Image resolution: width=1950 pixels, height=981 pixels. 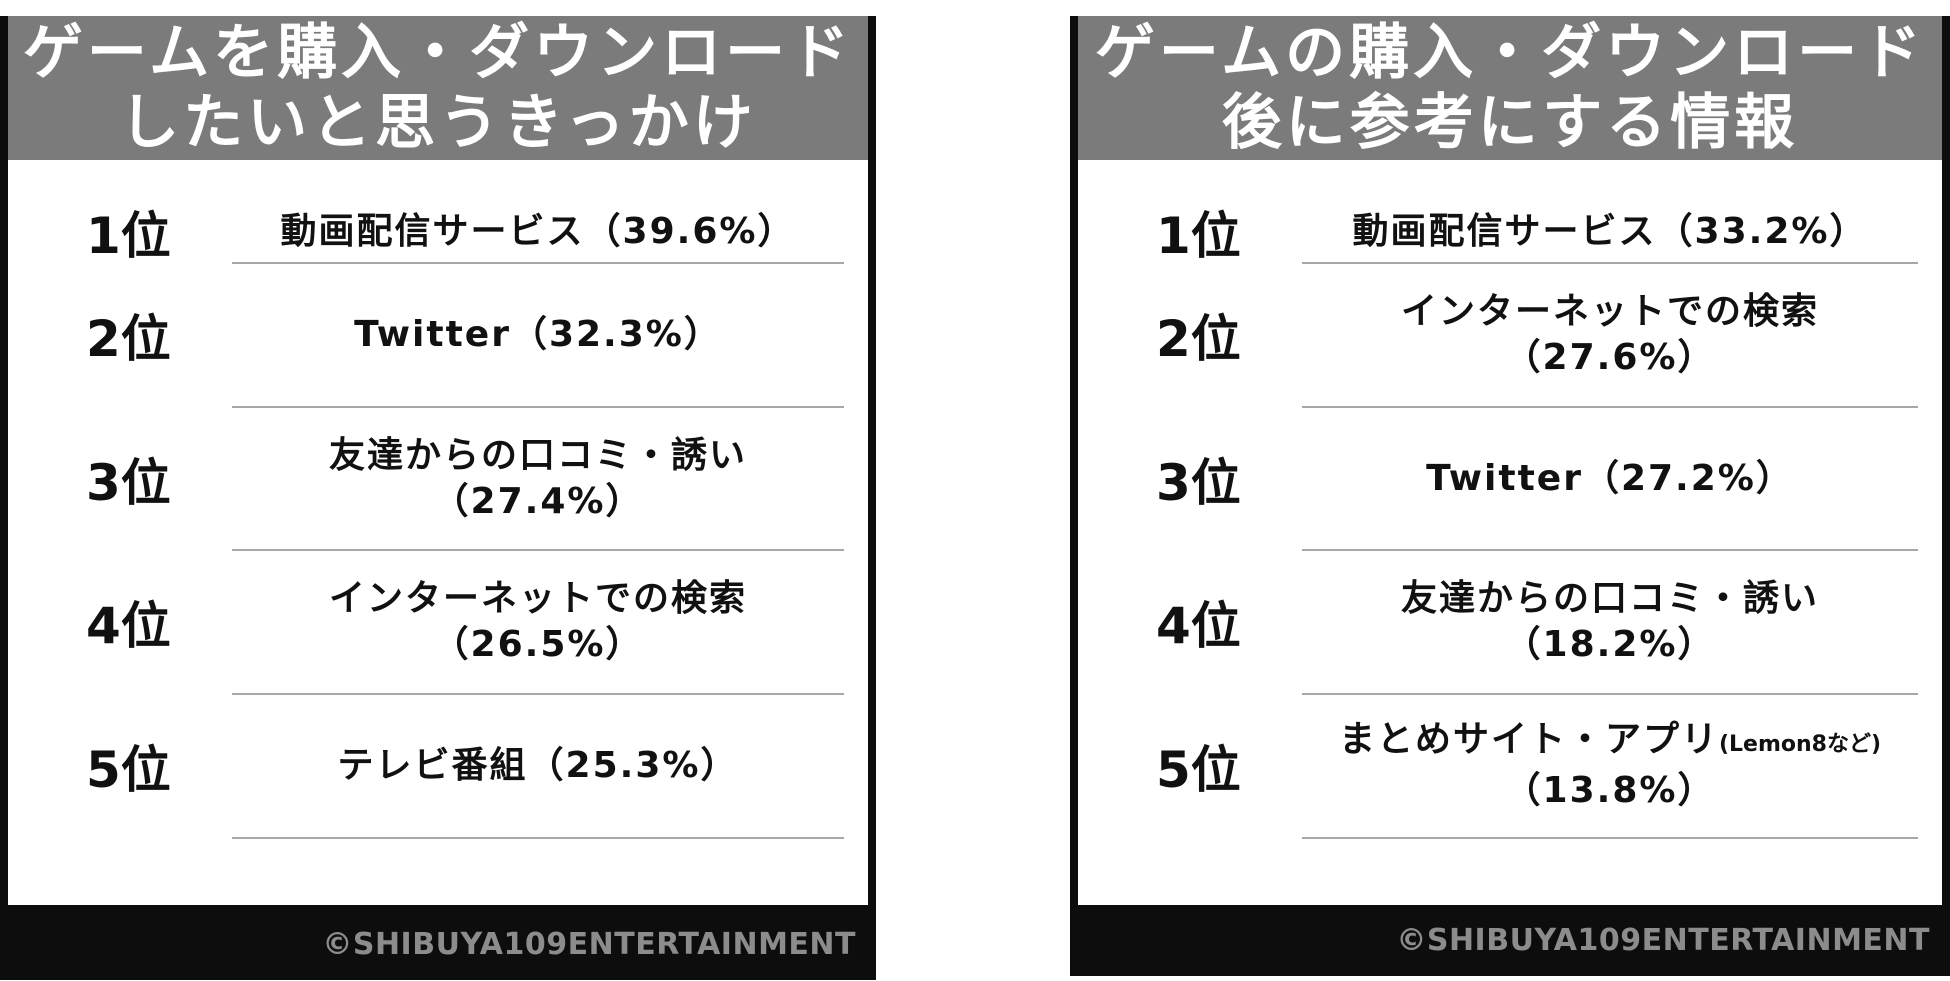 I want to click on item-text: Twitter（32.3%）, so click(x=538, y=334).